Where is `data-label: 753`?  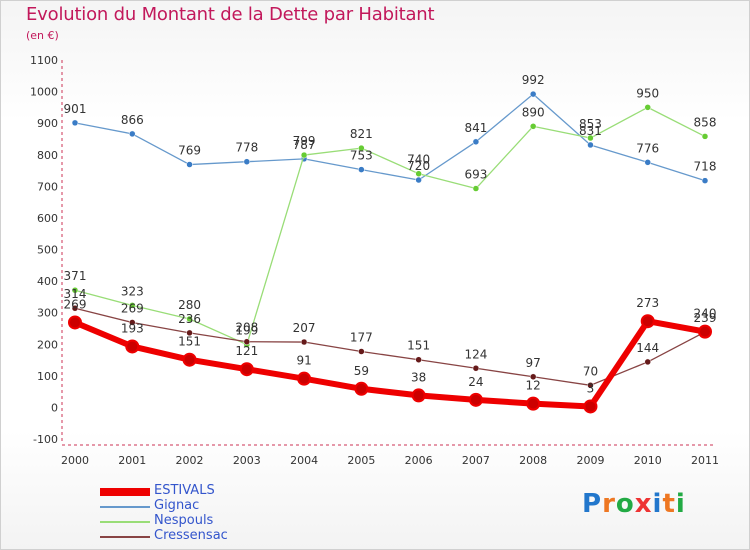
data-label: 753 is located at coordinates (361, 156).